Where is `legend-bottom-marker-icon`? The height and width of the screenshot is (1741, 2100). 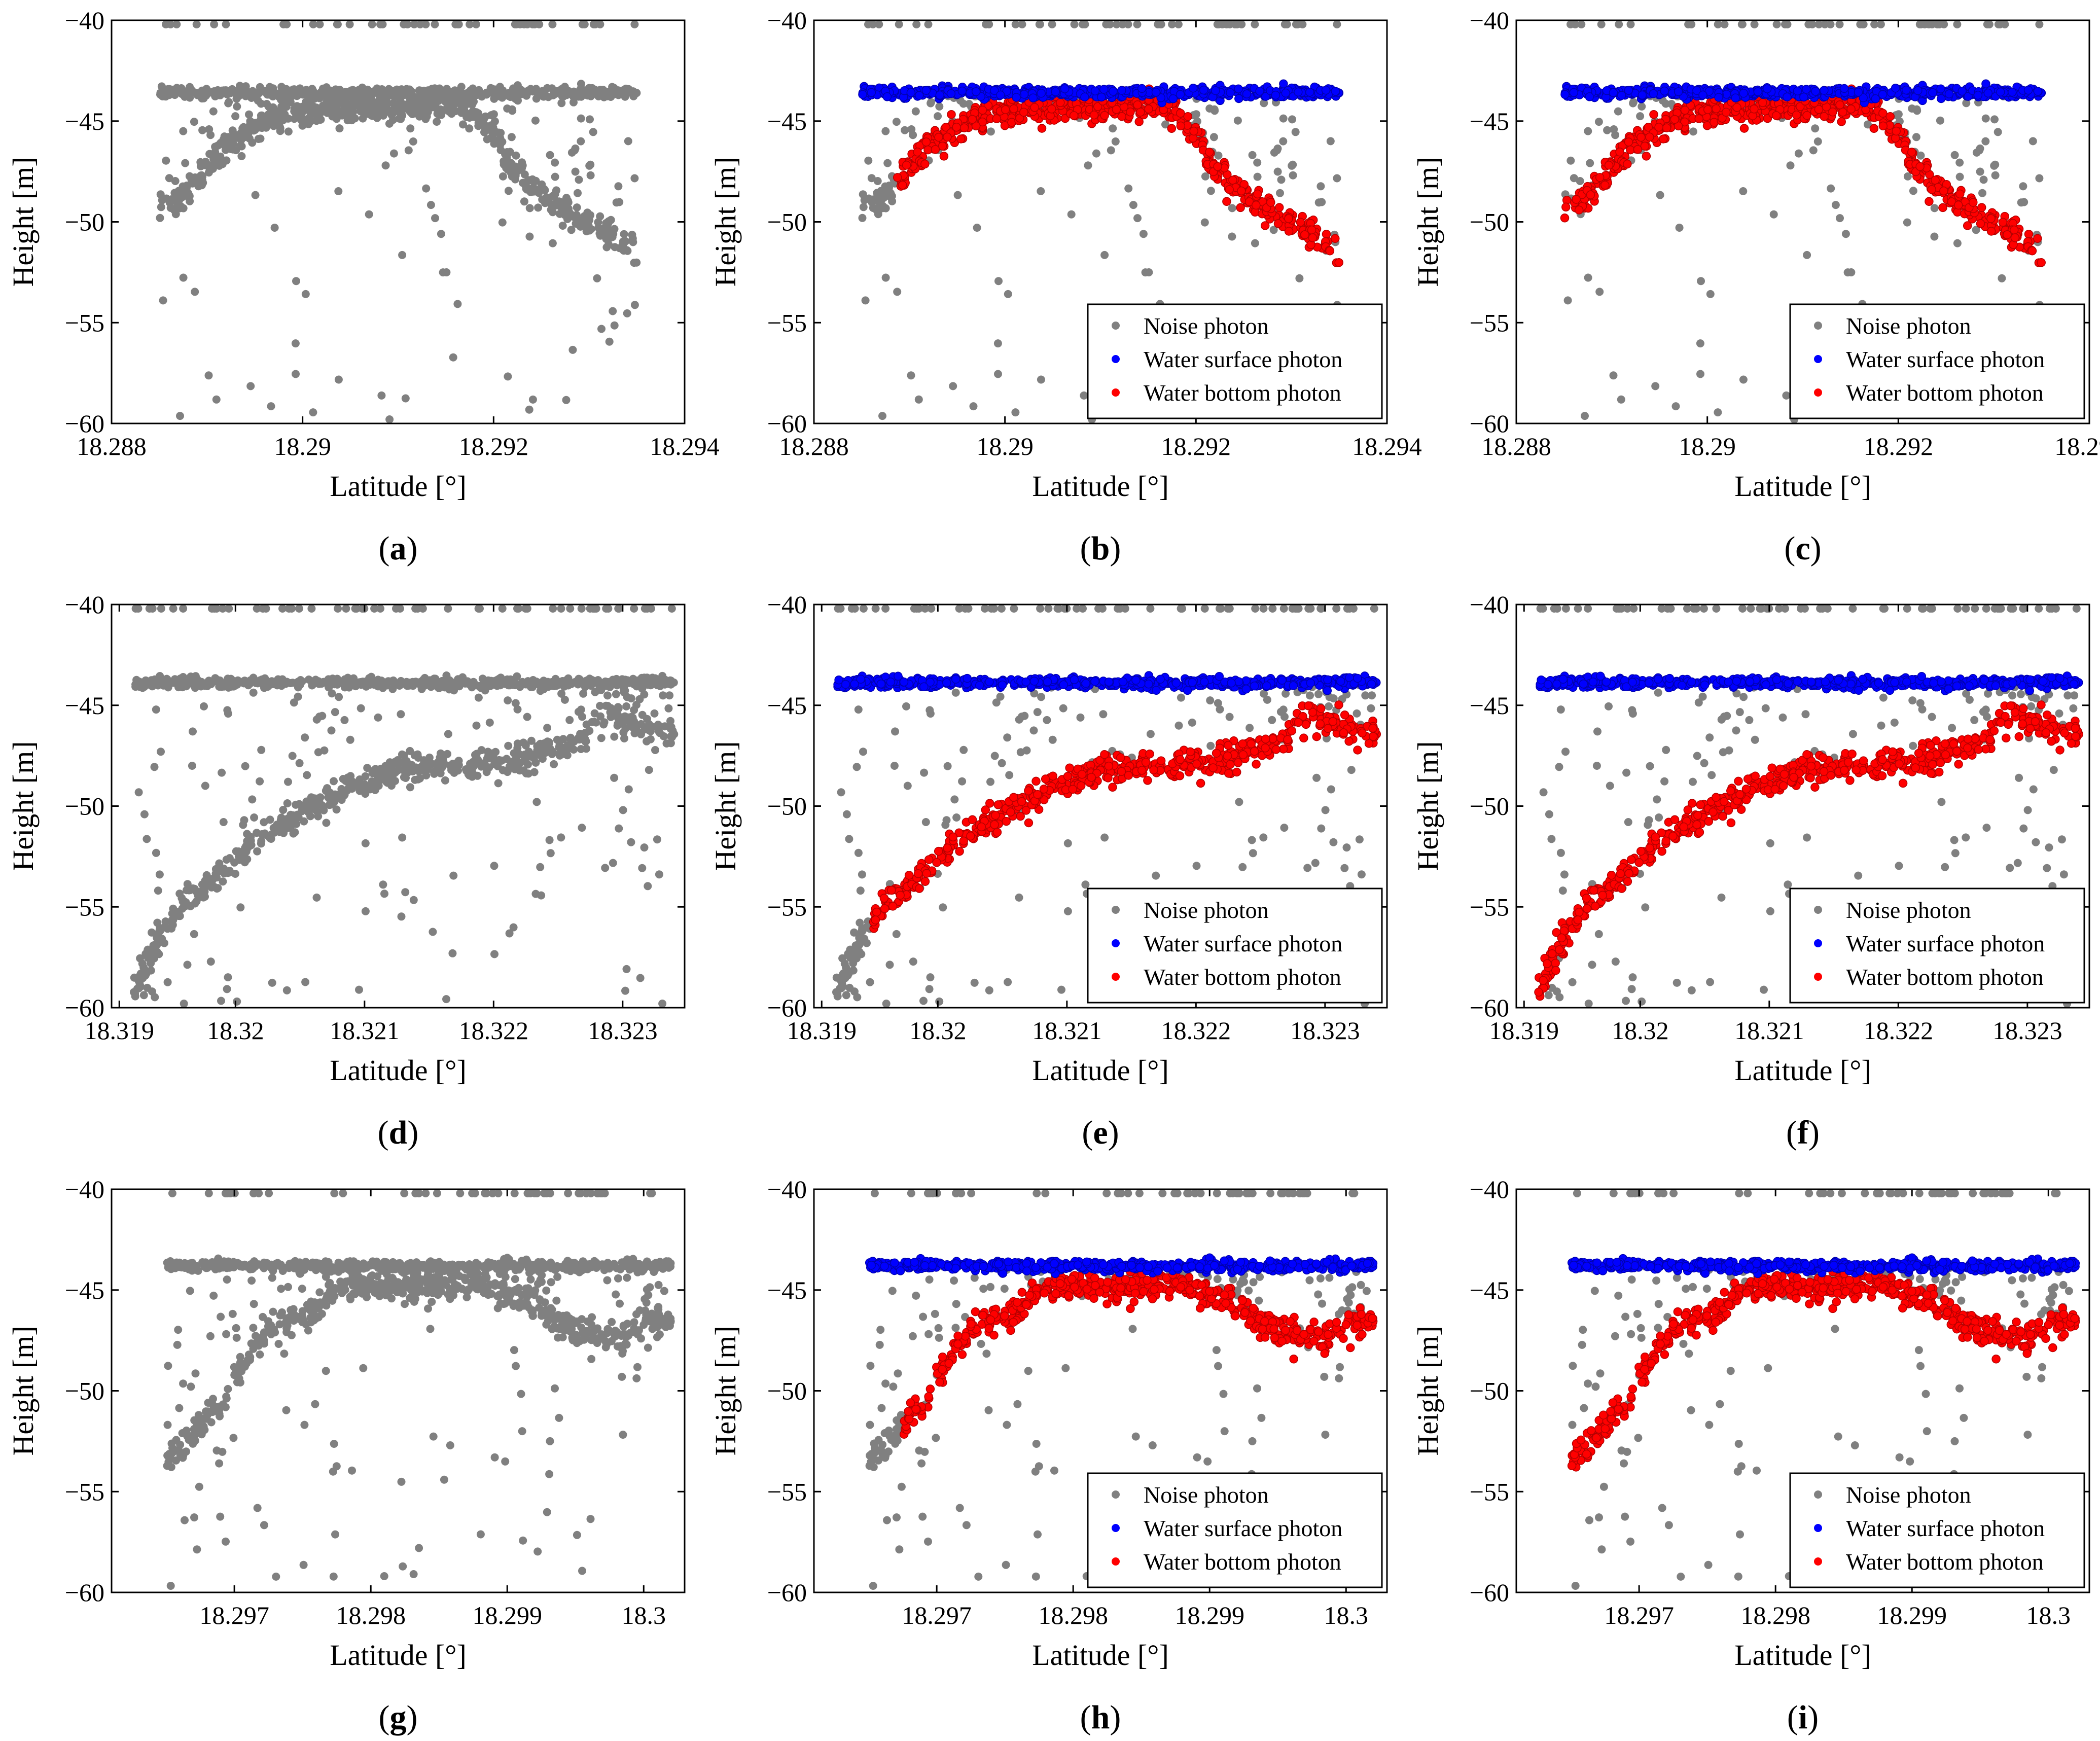 legend-bottom-marker-icon is located at coordinates (1818, 393).